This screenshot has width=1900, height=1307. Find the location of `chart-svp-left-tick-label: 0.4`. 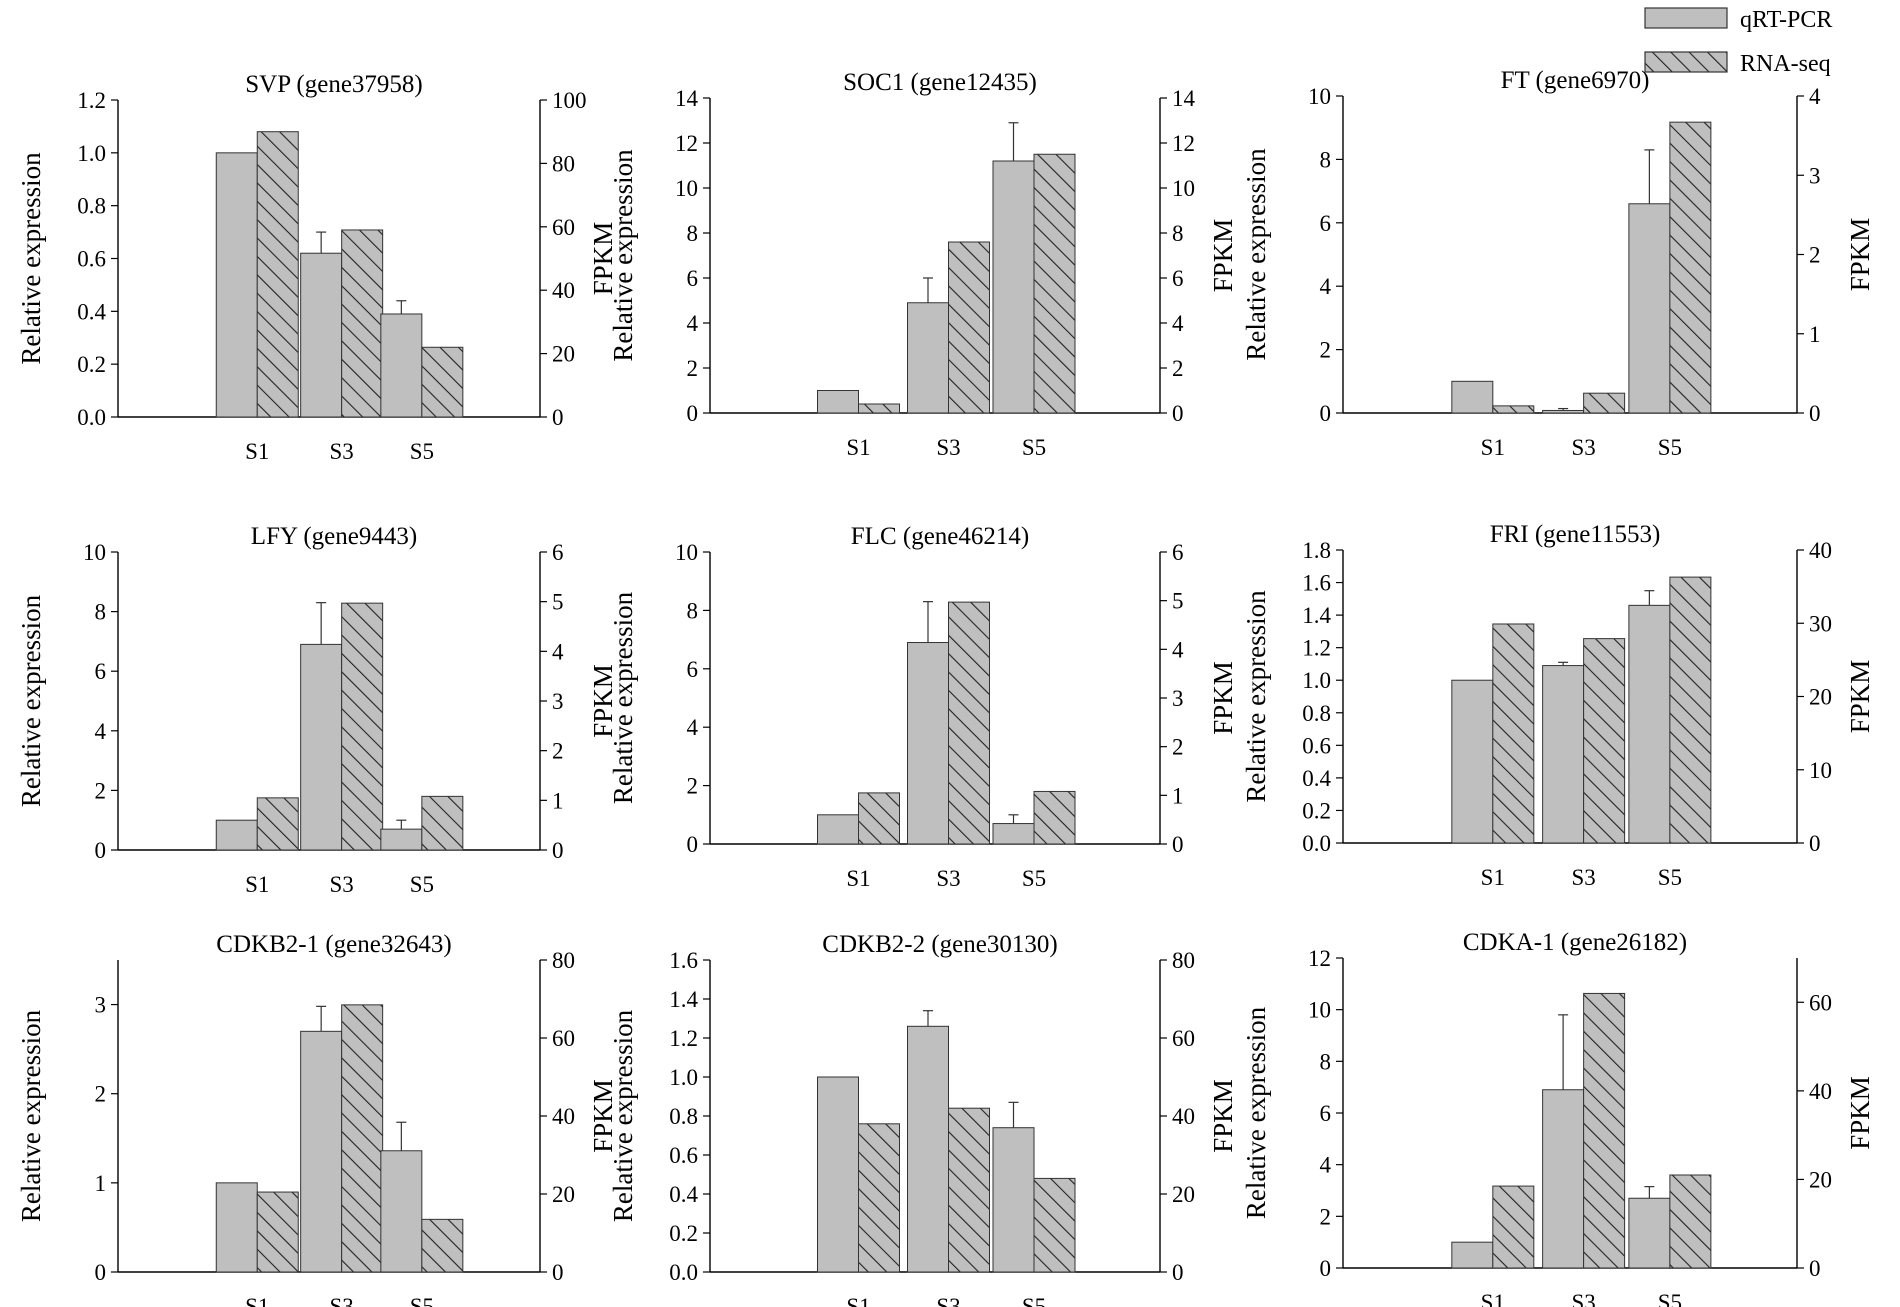

chart-svp-left-tick-label: 0.4 is located at coordinates (91, 311).